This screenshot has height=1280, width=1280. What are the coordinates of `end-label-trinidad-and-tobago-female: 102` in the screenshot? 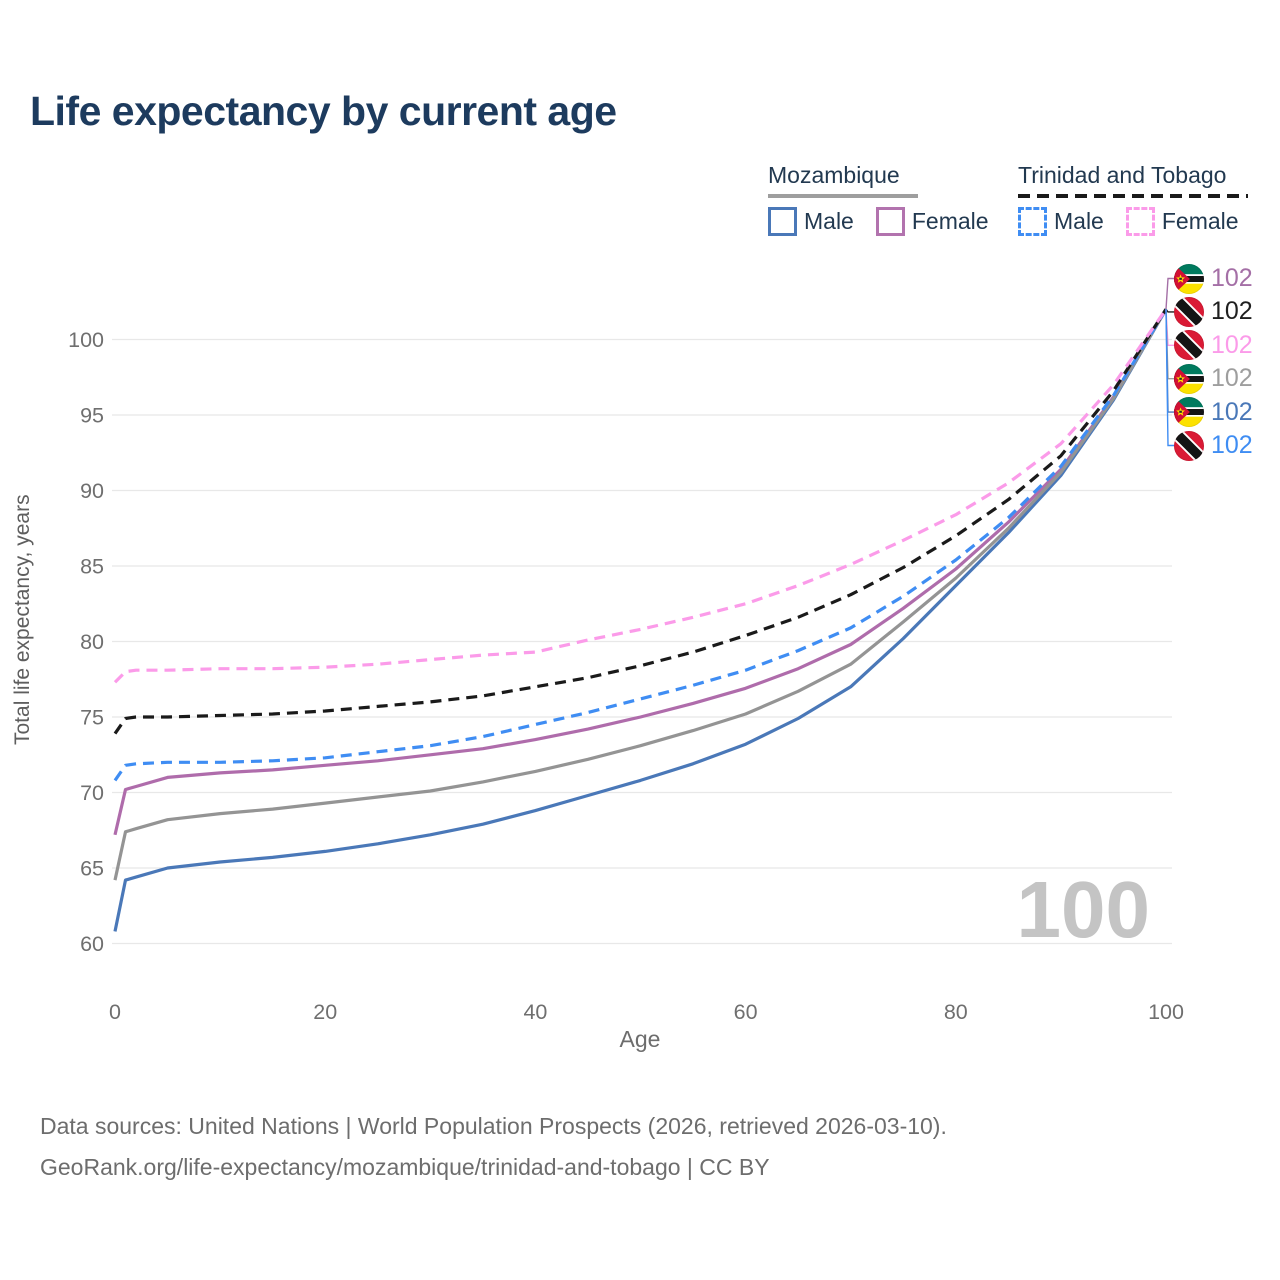 It's located at (1213, 345).